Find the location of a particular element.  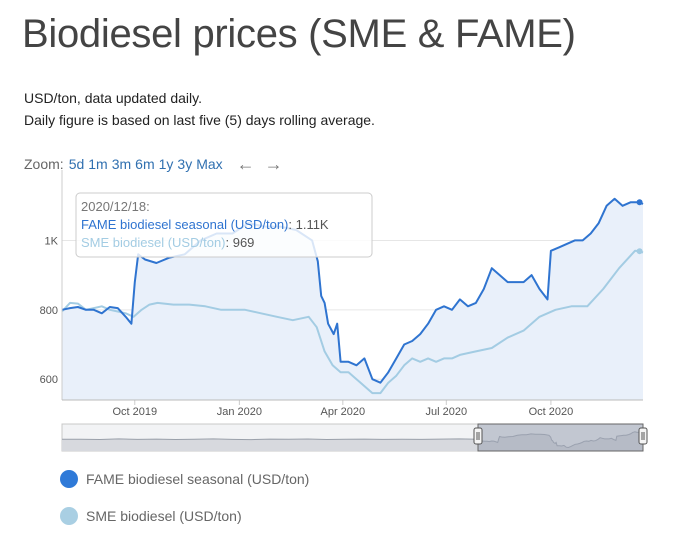

zoom-1m: 1m is located at coordinates (98, 164).